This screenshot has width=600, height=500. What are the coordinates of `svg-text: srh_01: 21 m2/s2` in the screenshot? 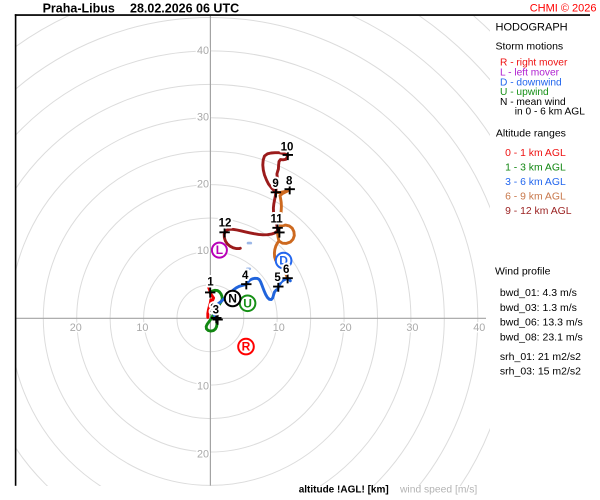 It's located at (540, 357).